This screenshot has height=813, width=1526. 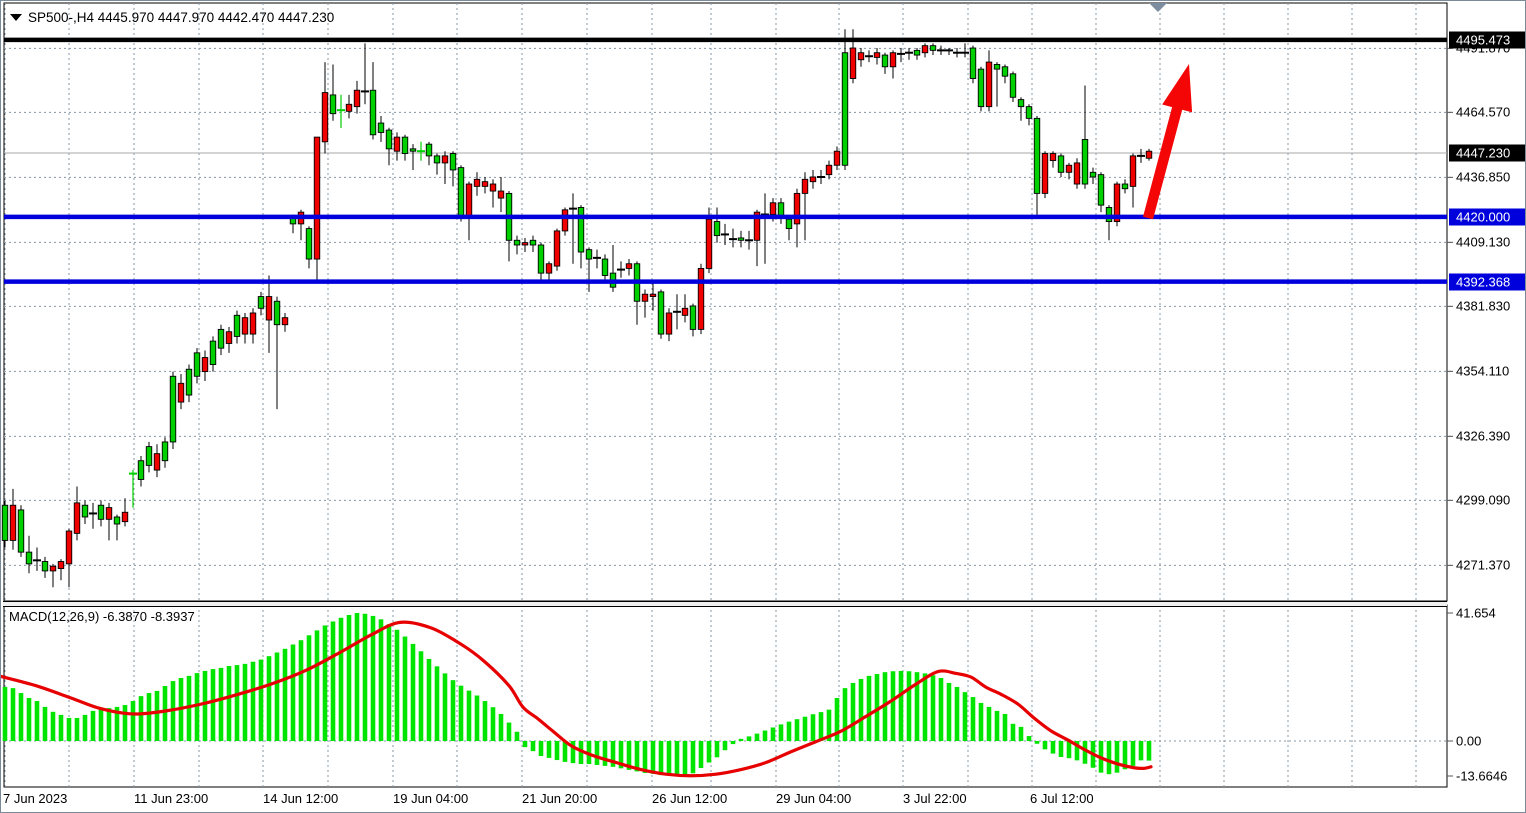 What do you see at coordinates (171, 798) in the screenshot?
I see `time-label: 11 Jun 23:00` at bounding box center [171, 798].